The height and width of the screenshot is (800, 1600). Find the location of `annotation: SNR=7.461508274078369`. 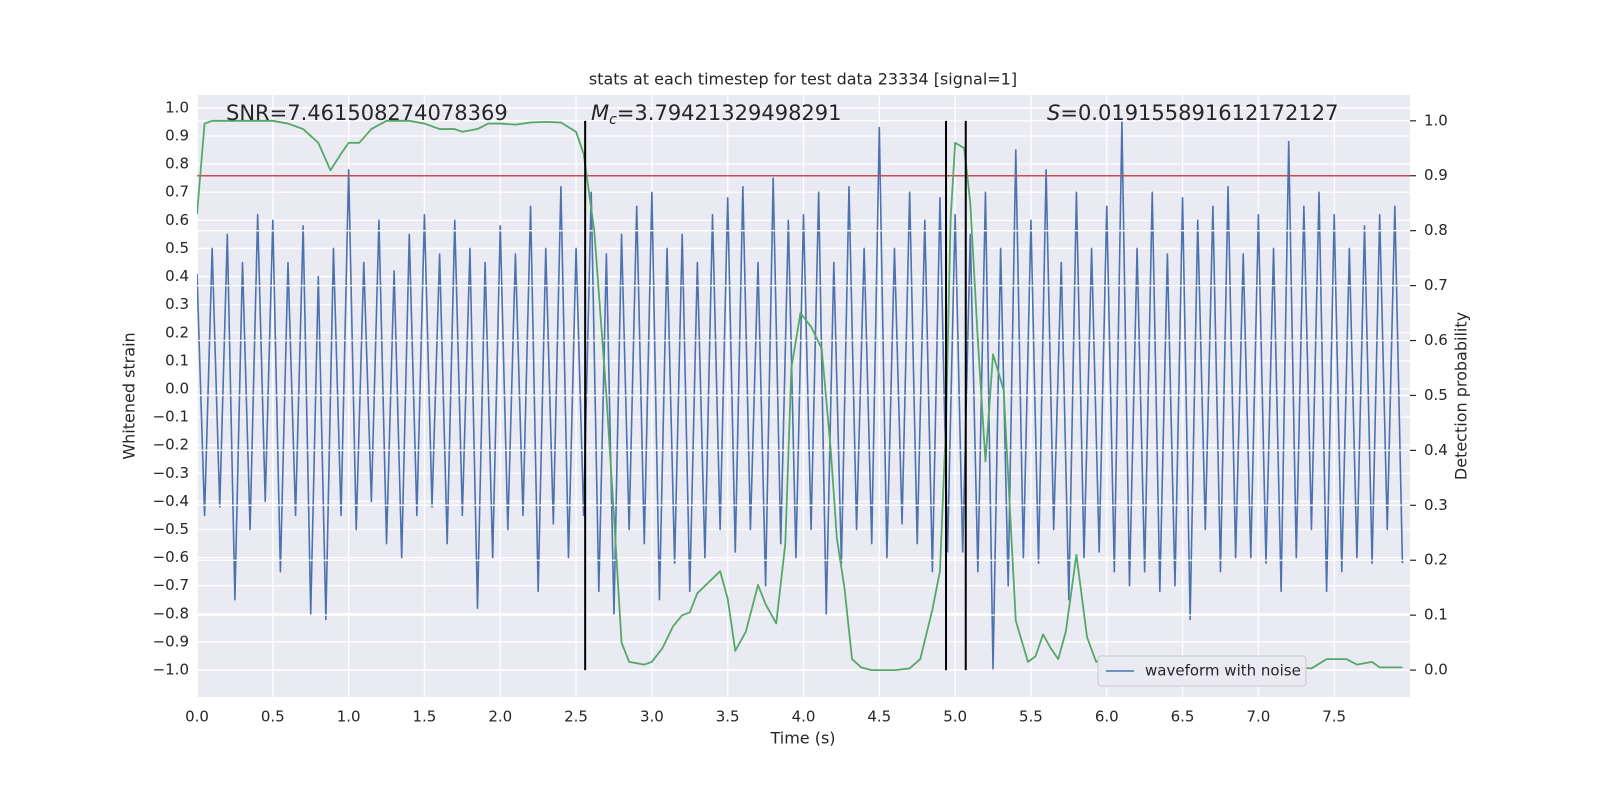

annotation: SNR=7.461508274078369 is located at coordinates (367, 113).